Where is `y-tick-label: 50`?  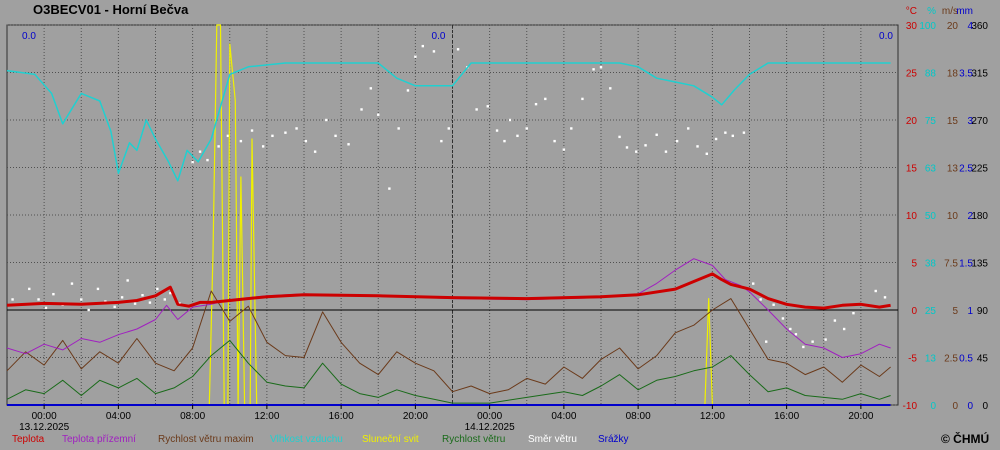
y-tick-label: 50 is located at coordinates (931, 216).